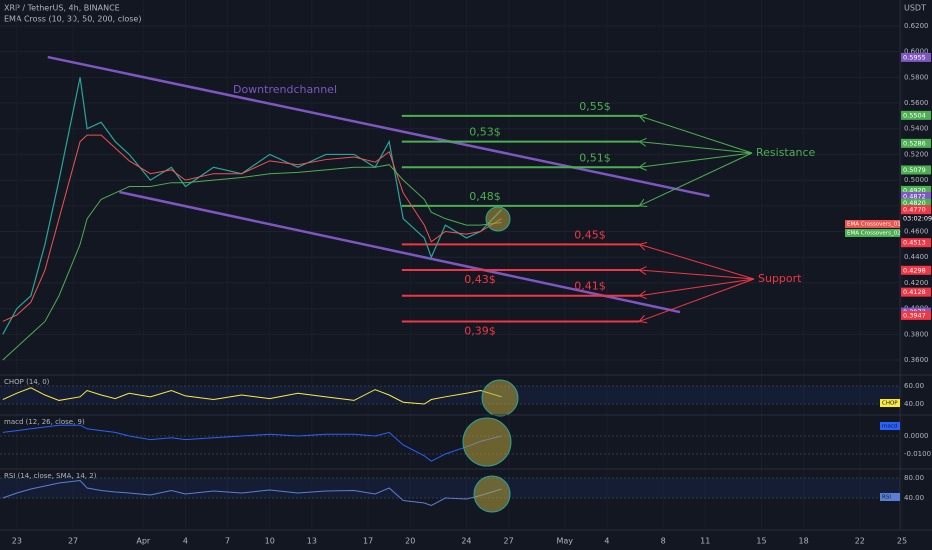 The image size is (932, 550). Describe the element at coordinates (916, 360) in the screenshot. I see `y-tick-label: 0.3600` at that location.